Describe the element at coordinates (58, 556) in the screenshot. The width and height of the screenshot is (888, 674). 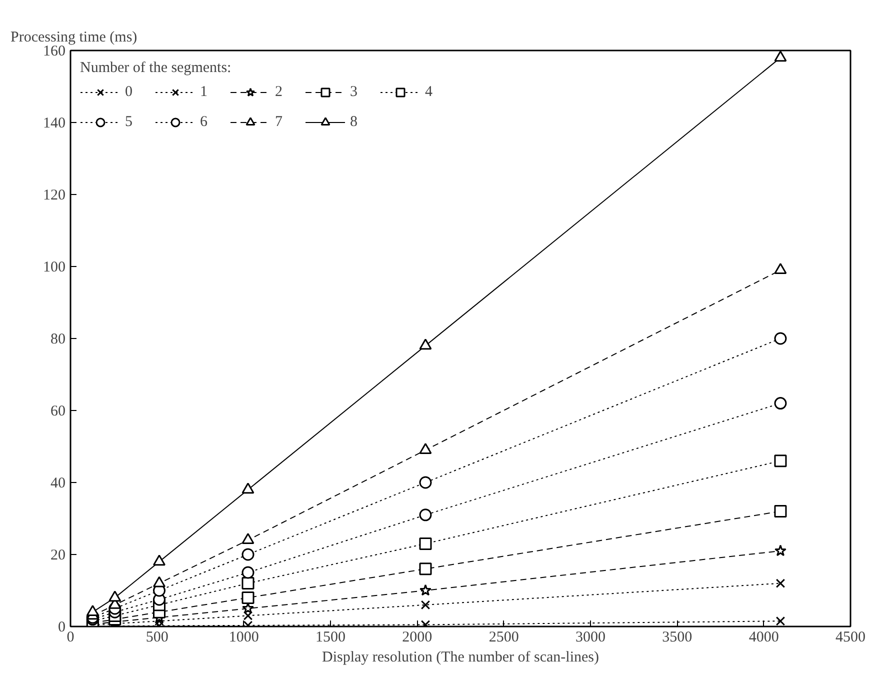
I see `y-tick-label: 20` at that location.